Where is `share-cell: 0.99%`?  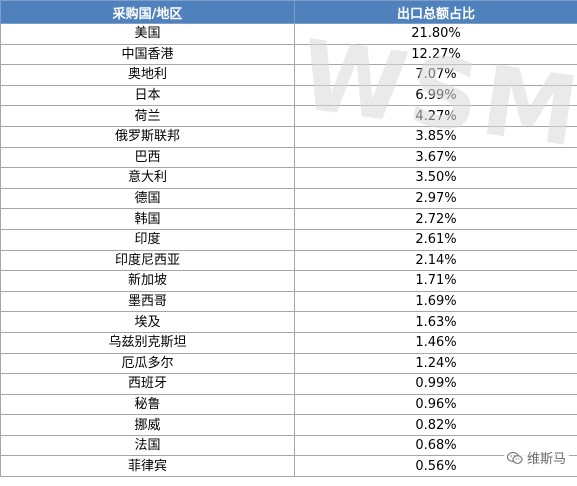
share-cell: 0.99% is located at coordinates (435, 384).